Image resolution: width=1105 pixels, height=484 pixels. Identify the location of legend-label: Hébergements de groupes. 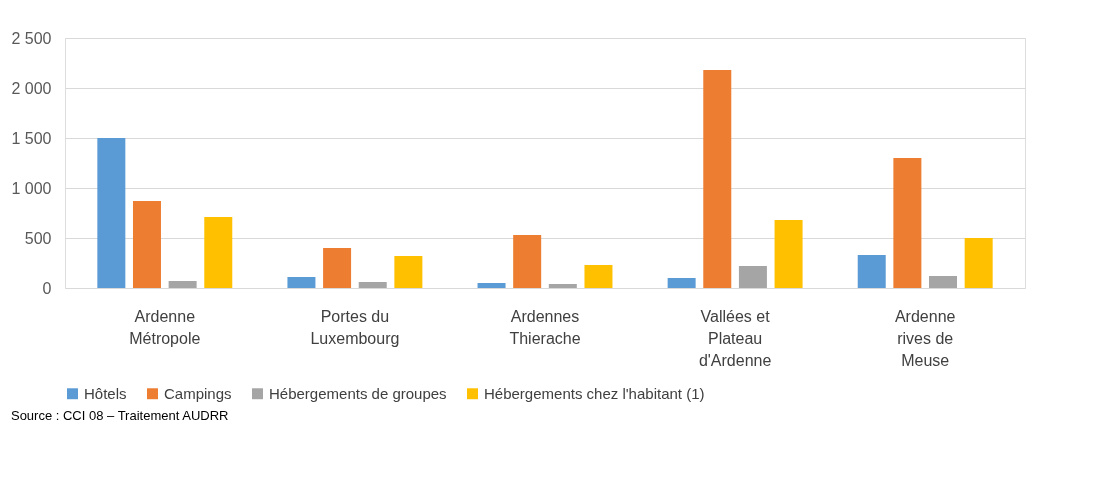
(358, 393).